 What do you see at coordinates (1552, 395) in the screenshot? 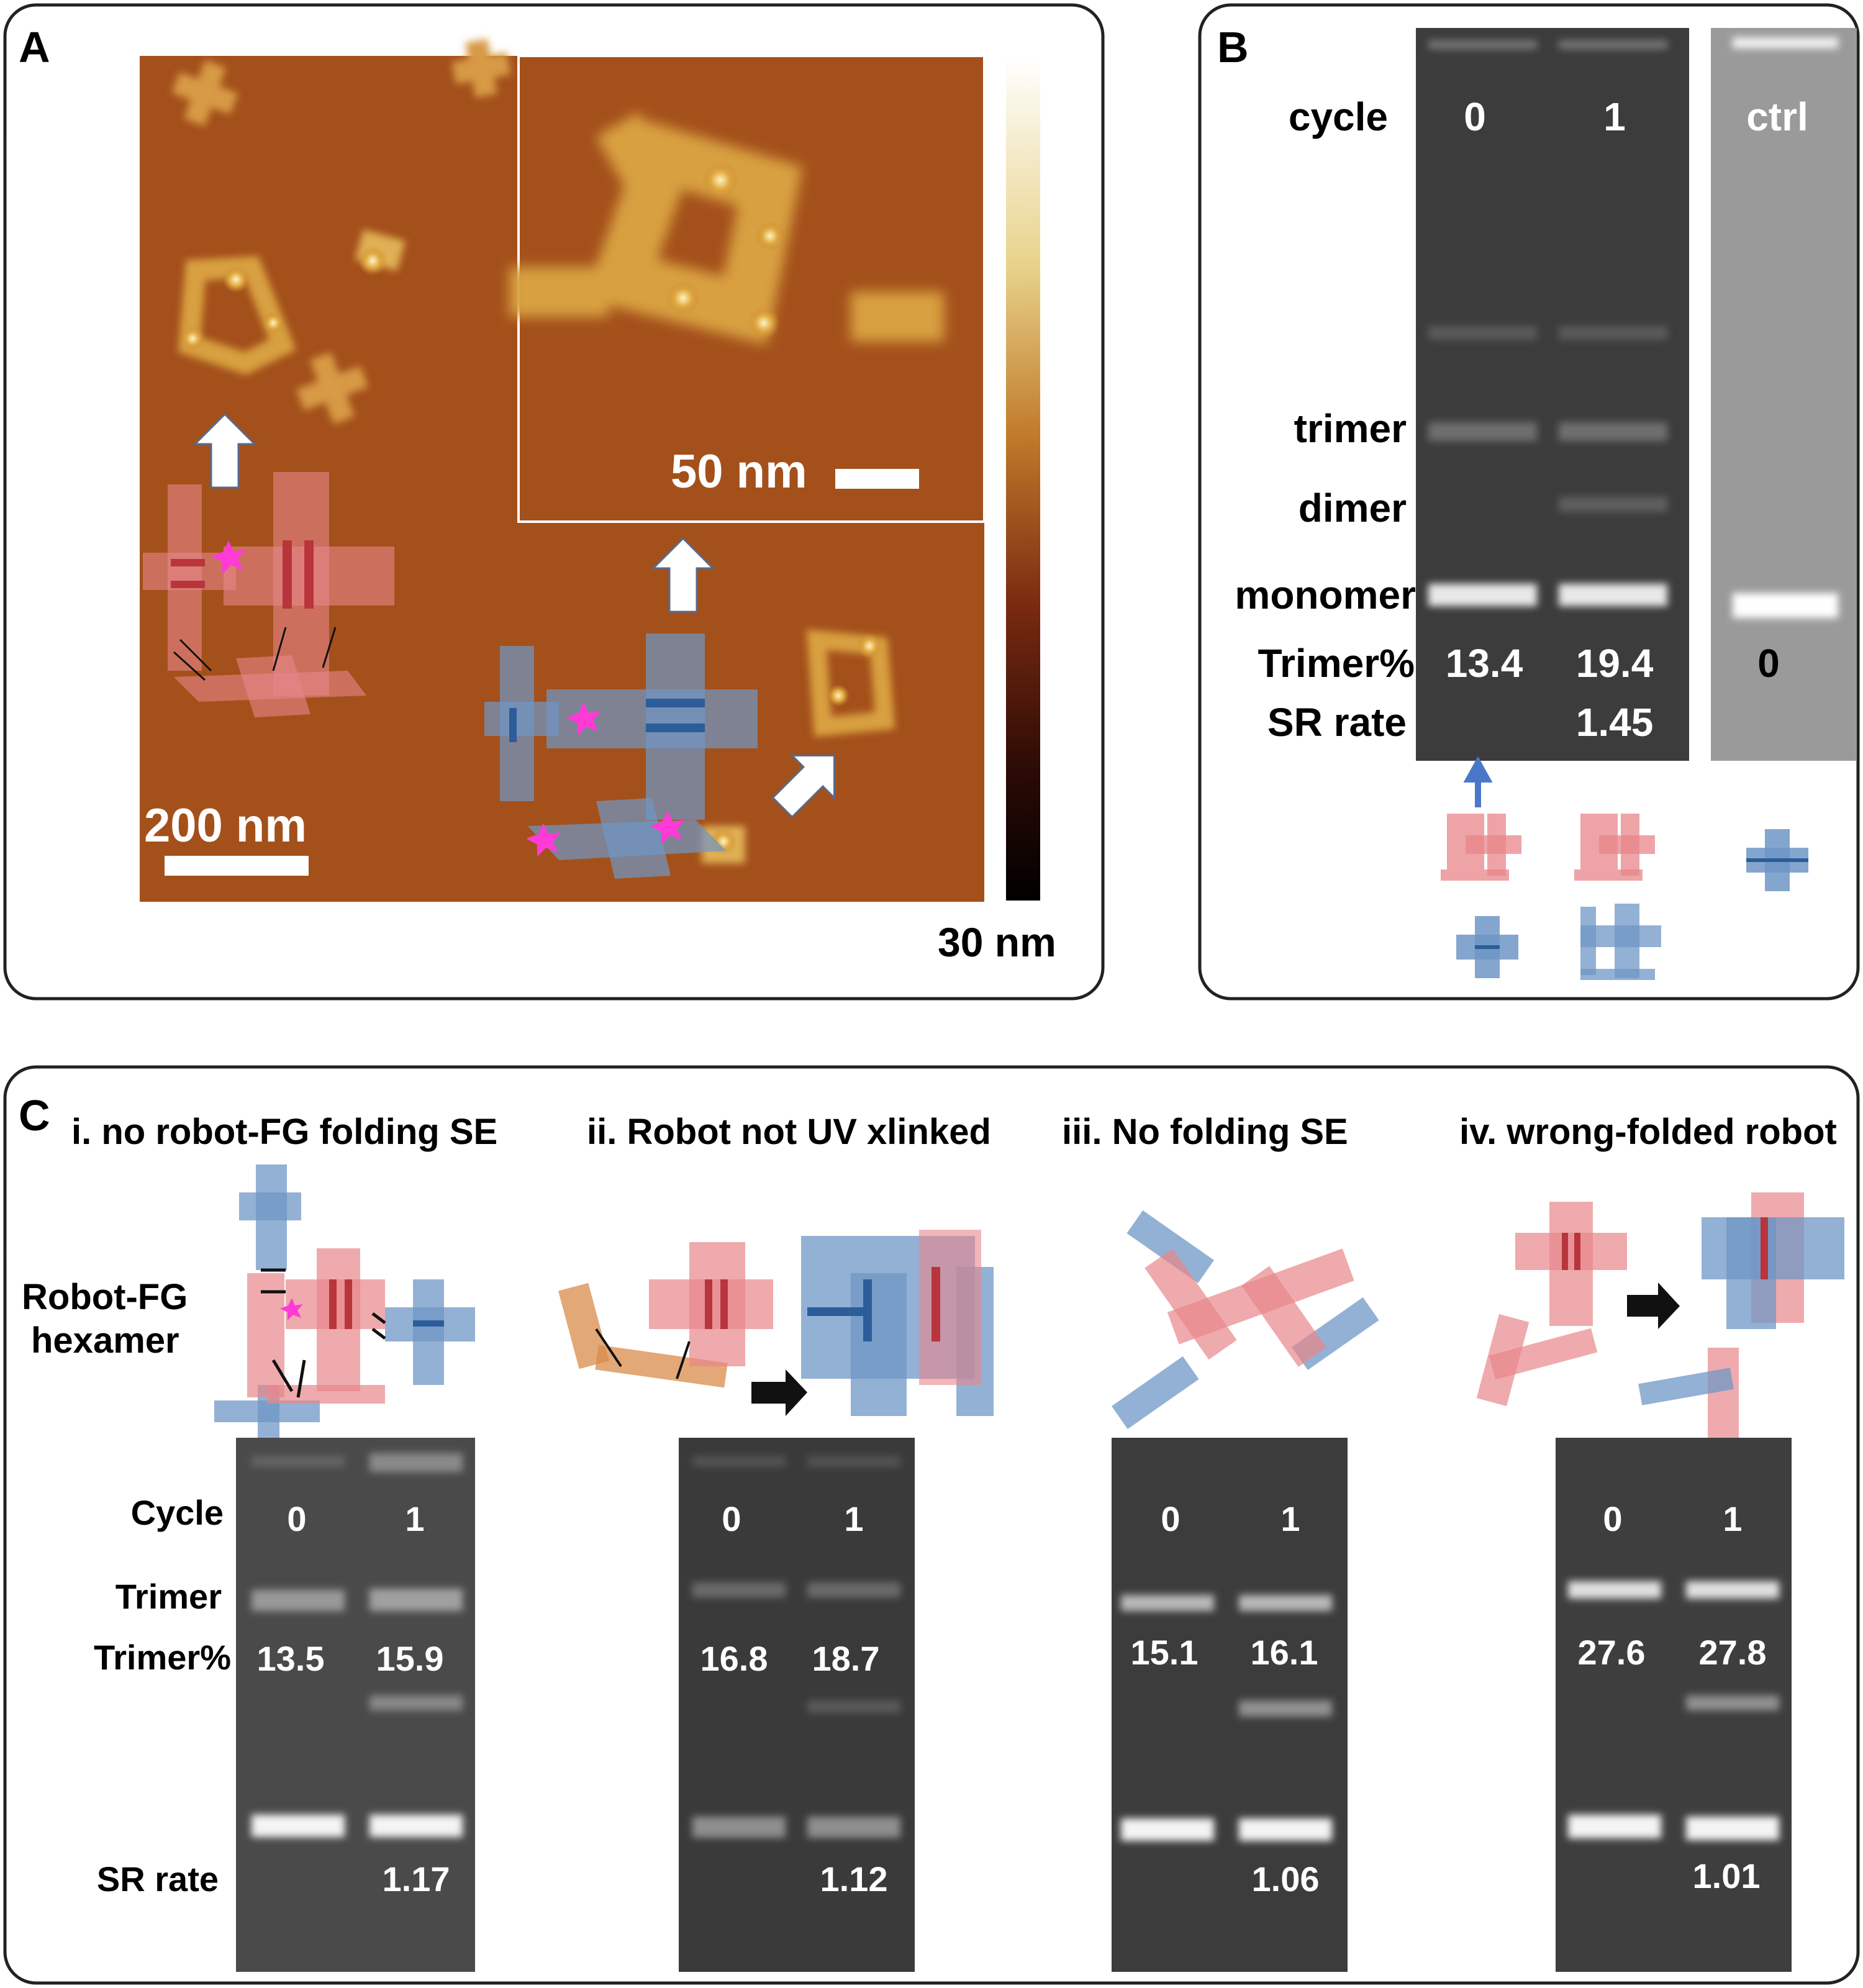
I see `gel-main` at bounding box center [1552, 395].